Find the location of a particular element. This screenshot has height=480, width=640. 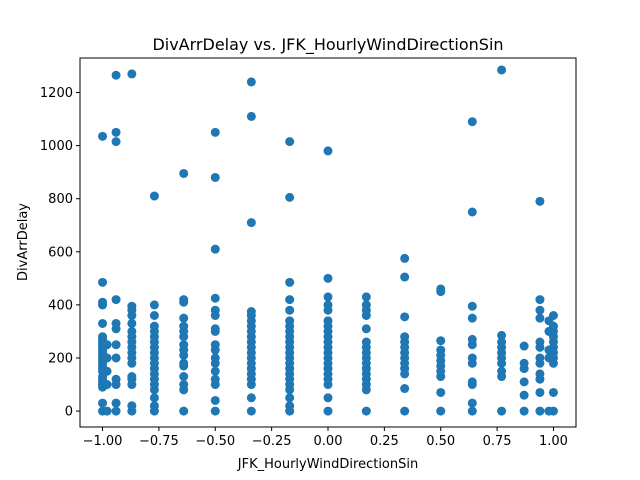

y-tick-label: 0 is located at coordinates (69, 412).